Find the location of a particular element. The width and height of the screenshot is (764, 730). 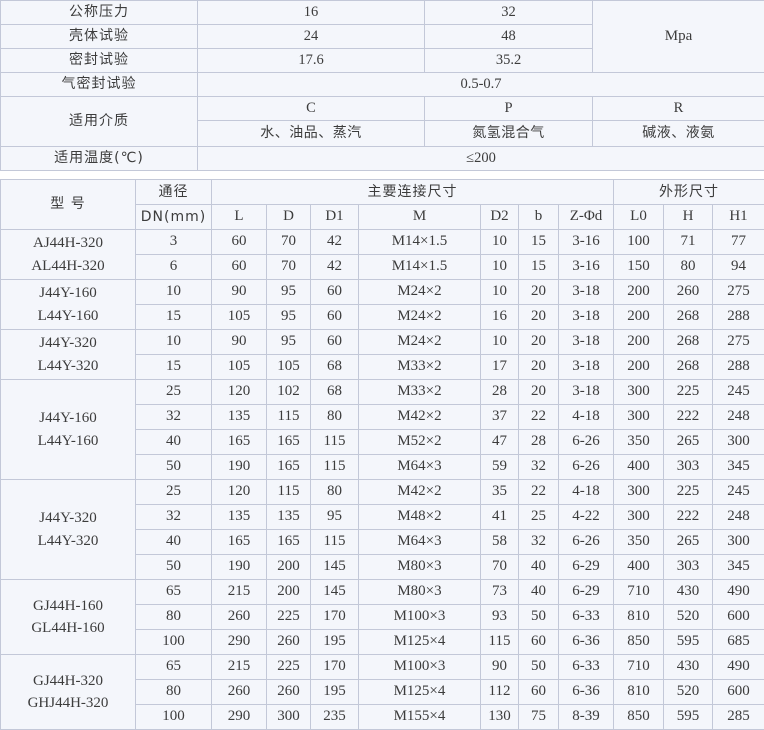

cell-dn: 15 is located at coordinates (174, 317).